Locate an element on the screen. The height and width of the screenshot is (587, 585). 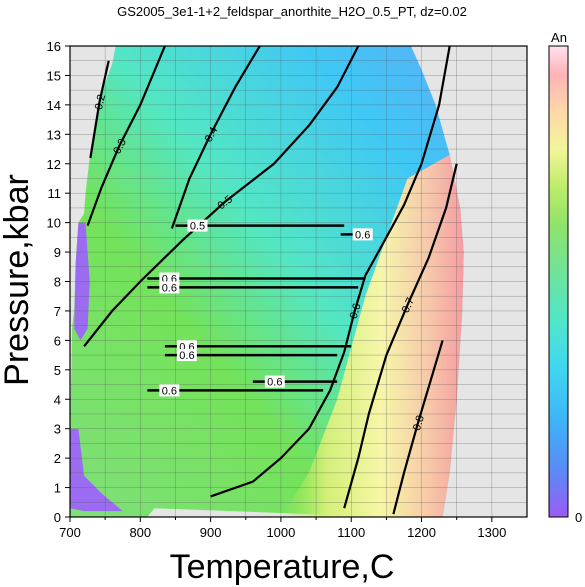
x-tick-label: 1200 is located at coordinates (421, 532).